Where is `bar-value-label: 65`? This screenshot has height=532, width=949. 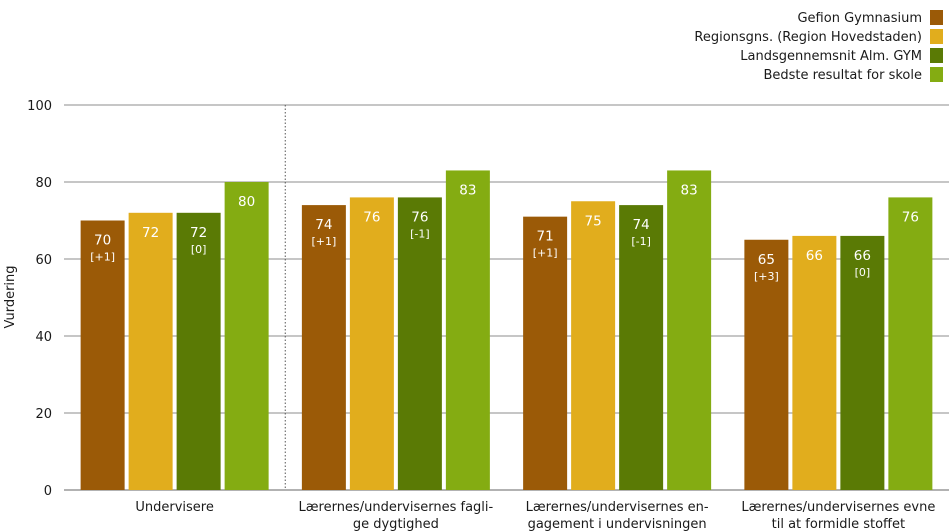
bar-value-label: 65 is located at coordinates (766, 260).